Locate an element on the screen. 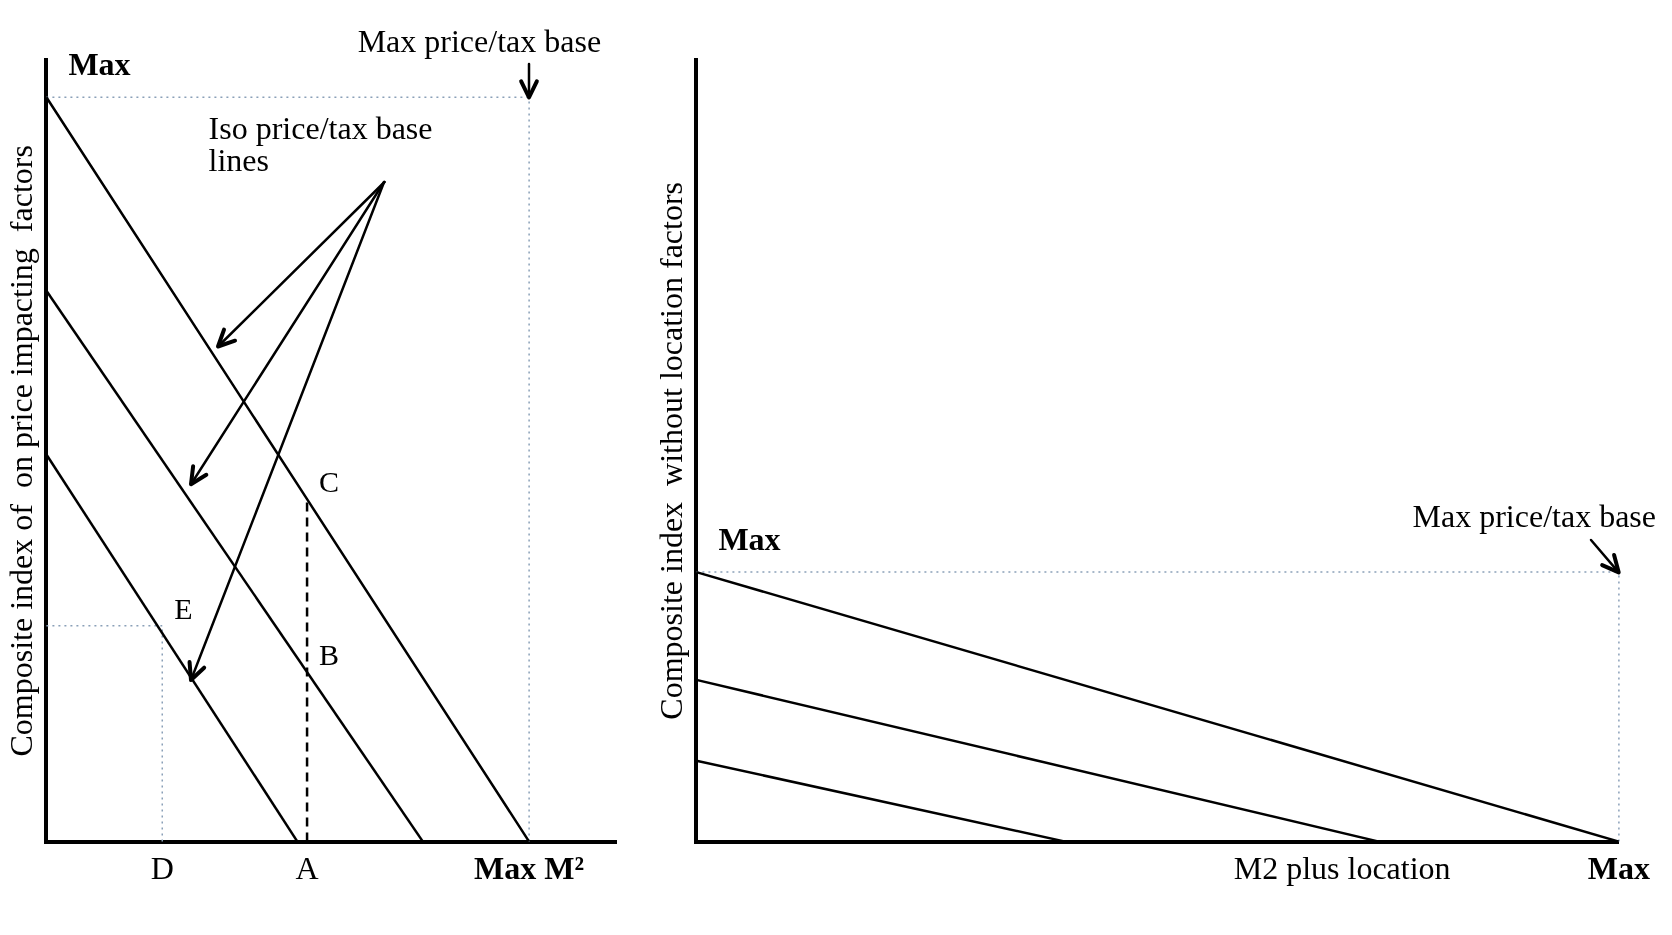 The image size is (1672, 935). annotation: B is located at coordinates (329, 654).